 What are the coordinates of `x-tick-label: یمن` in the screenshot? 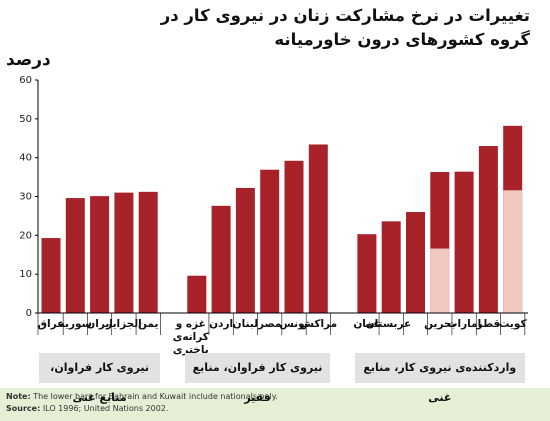 It's located at (148, 324).